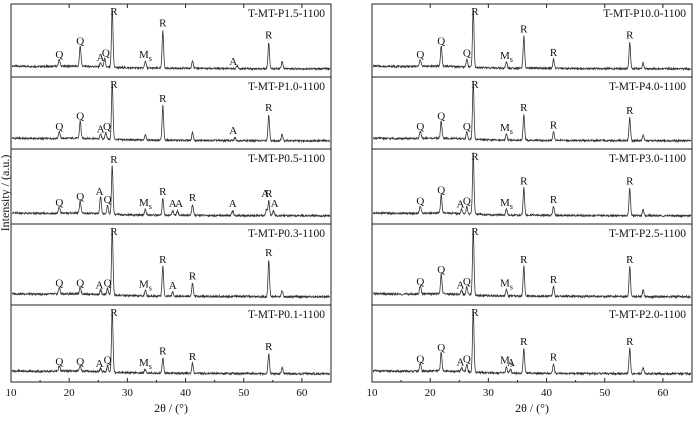 The image size is (700, 433). What do you see at coordinates (171, 408) in the screenshot?
I see `x-axis-title: 2θ / (°)` at bounding box center [171, 408].